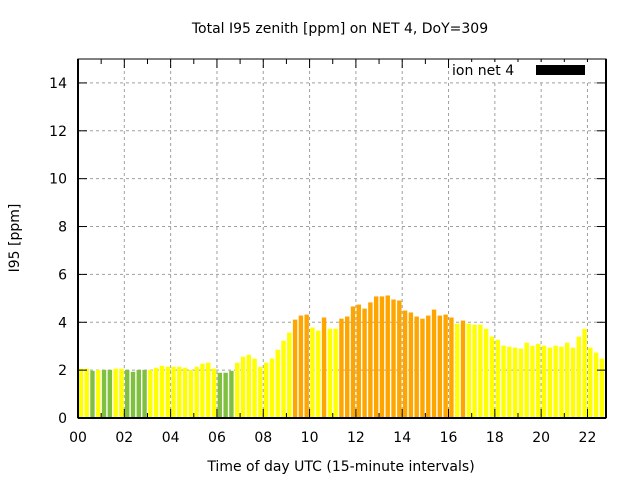 The image size is (640, 484). What do you see at coordinates (62, 371) in the screenshot?
I see `y-tick-label: 2` at bounding box center [62, 371].